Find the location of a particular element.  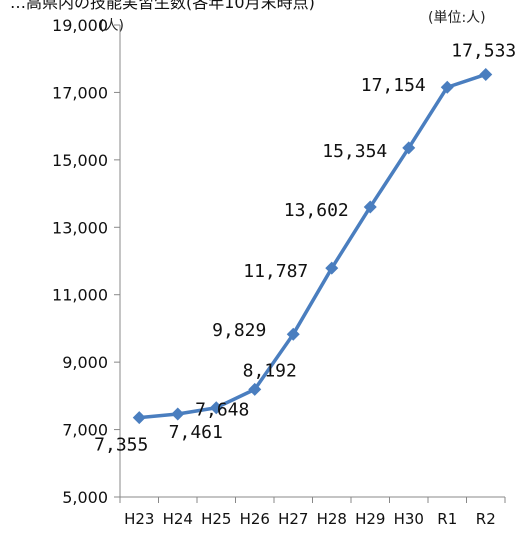

x-tick-label: H30 is located at coordinates (409, 519).